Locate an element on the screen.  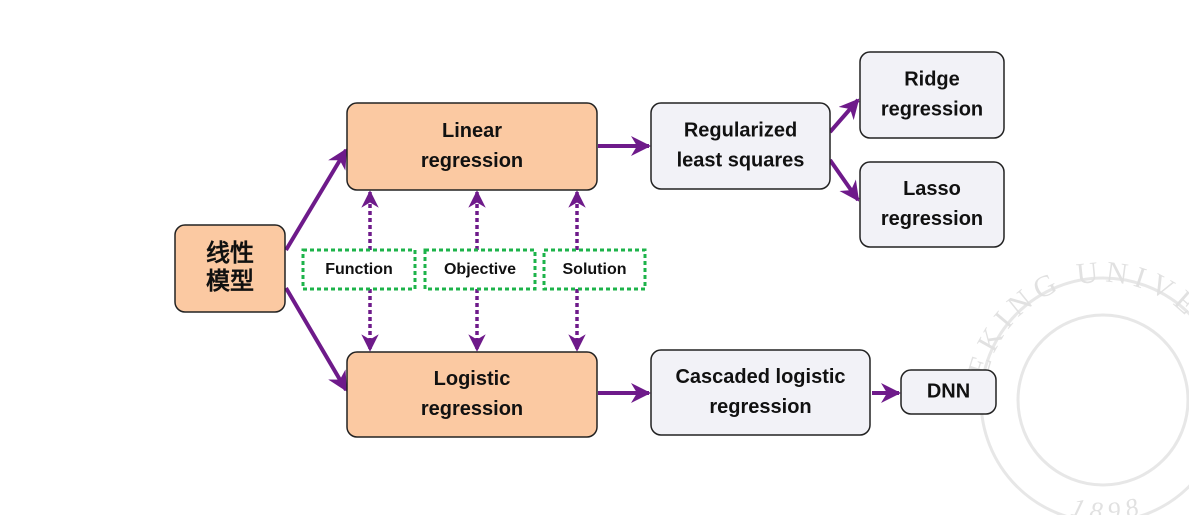
node-label: least squares is located at coordinates (741, 160).